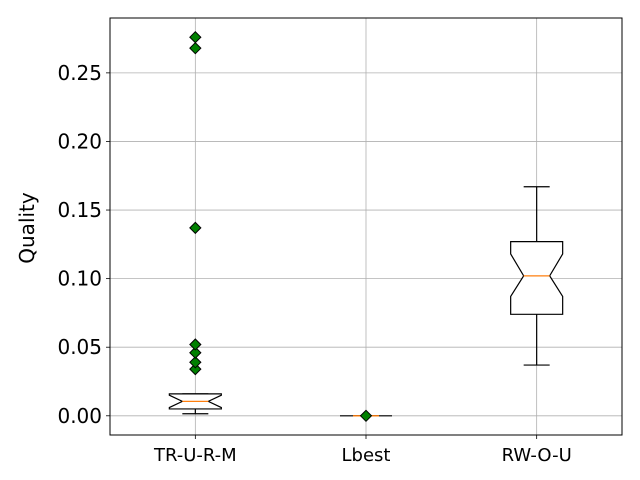 The width and height of the screenshot is (640, 480). I want to click on y-axis-label: Quality, so click(27, 228).